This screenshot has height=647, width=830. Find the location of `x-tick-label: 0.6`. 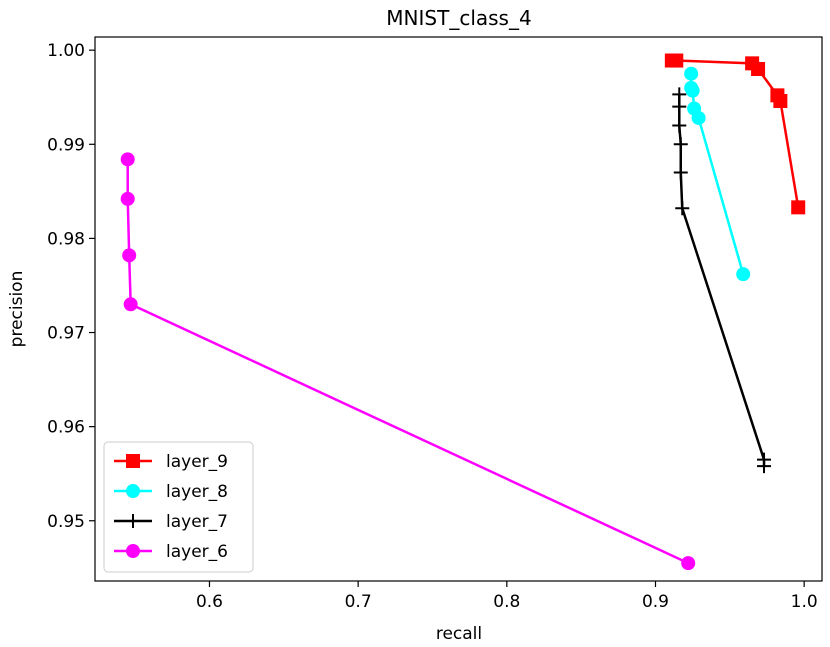

x-tick-label: 0.6 is located at coordinates (209, 602).